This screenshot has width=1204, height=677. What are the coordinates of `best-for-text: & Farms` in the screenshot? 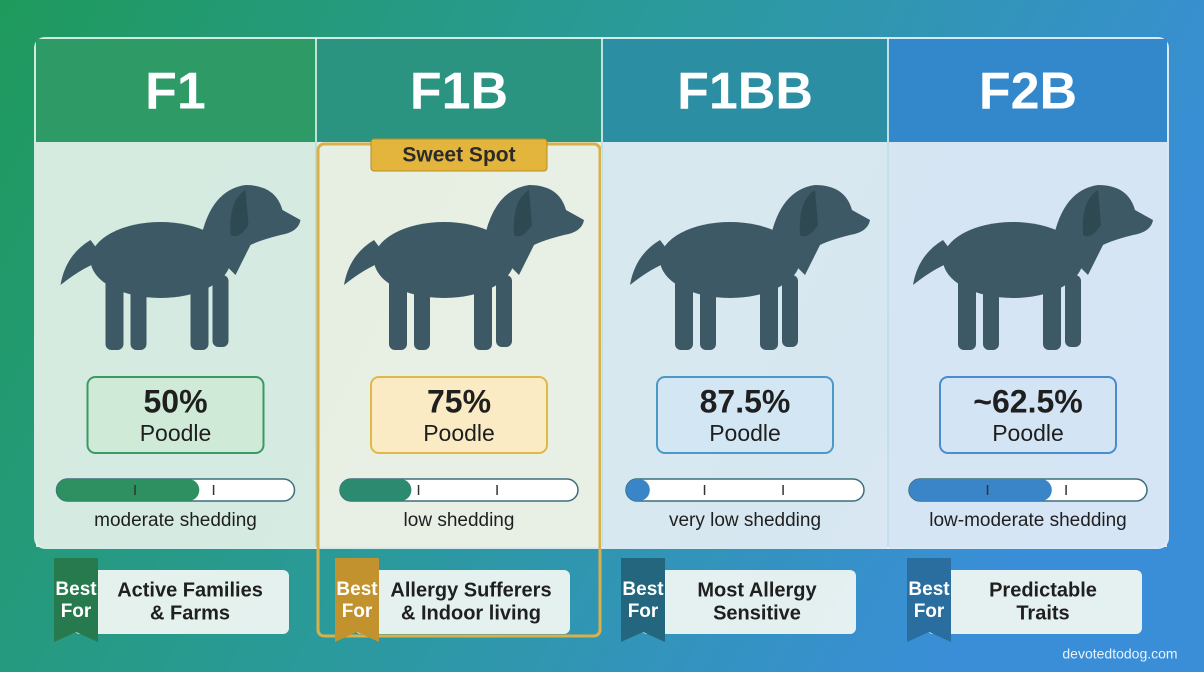 It's located at (190, 613).